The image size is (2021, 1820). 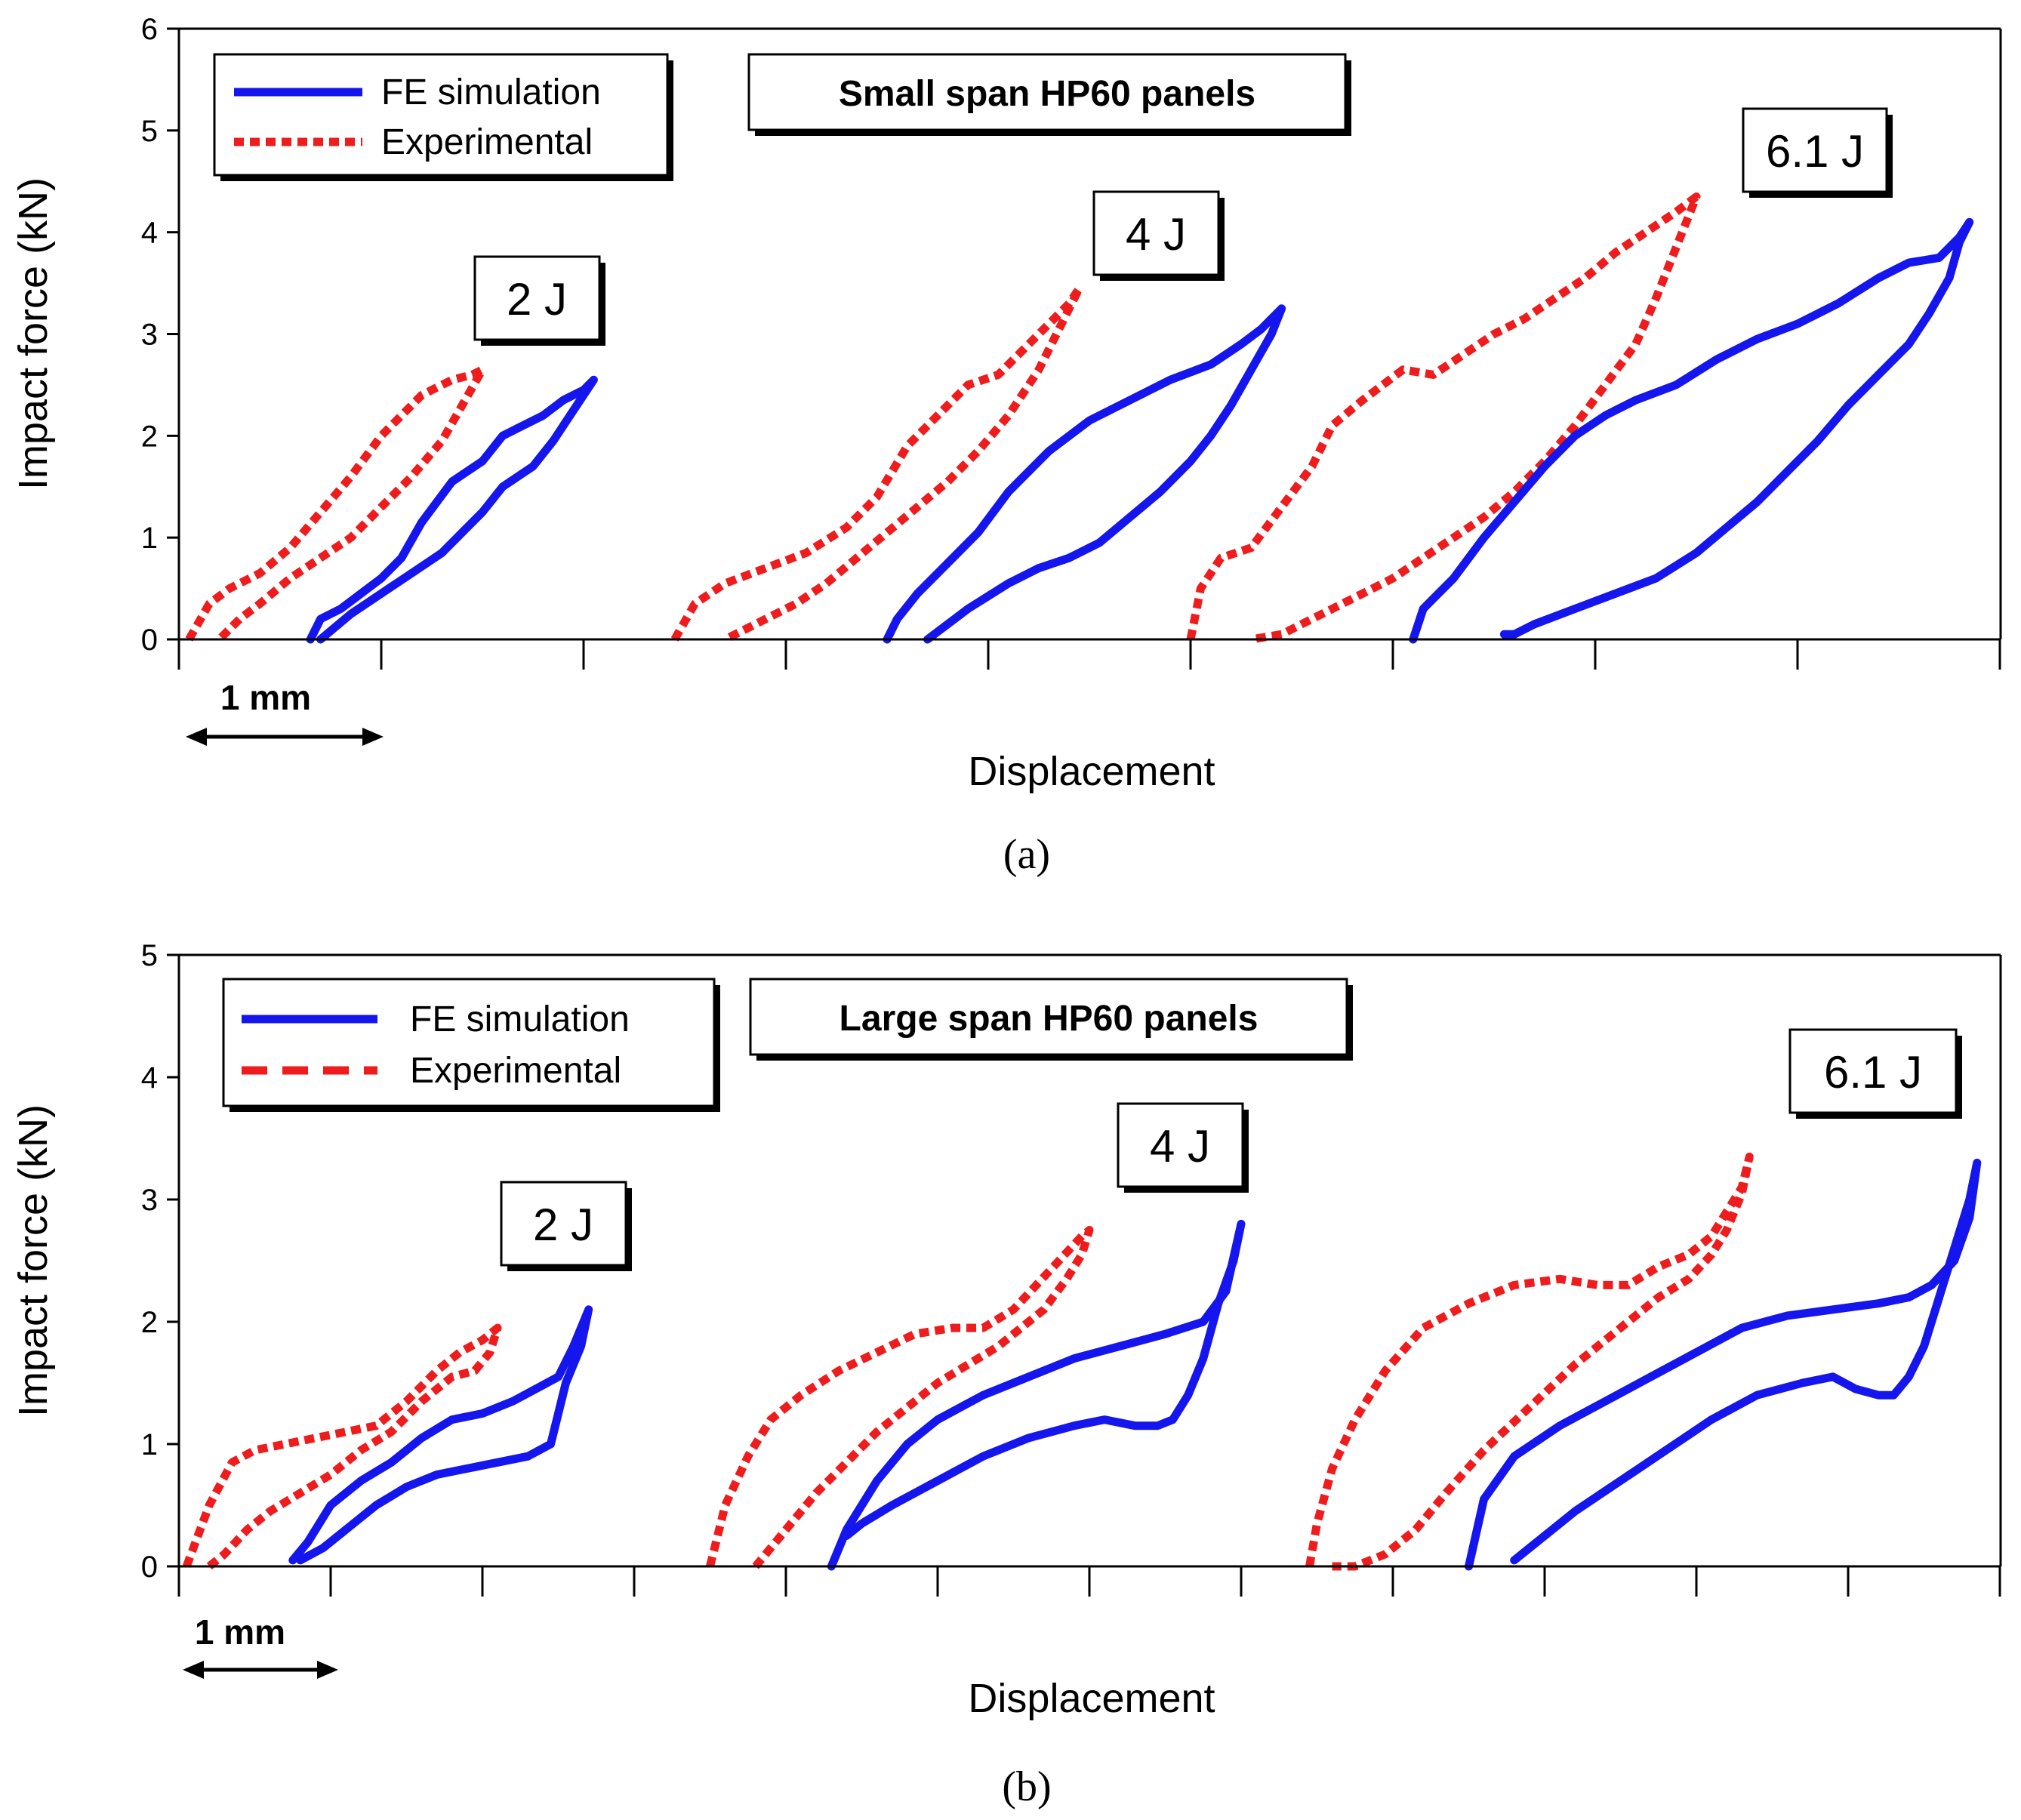 What do you see at coordinates (1089, 1581) in the screenshot?
I see `panel-b-x-ticks` at bounding box center [1089, 1581].